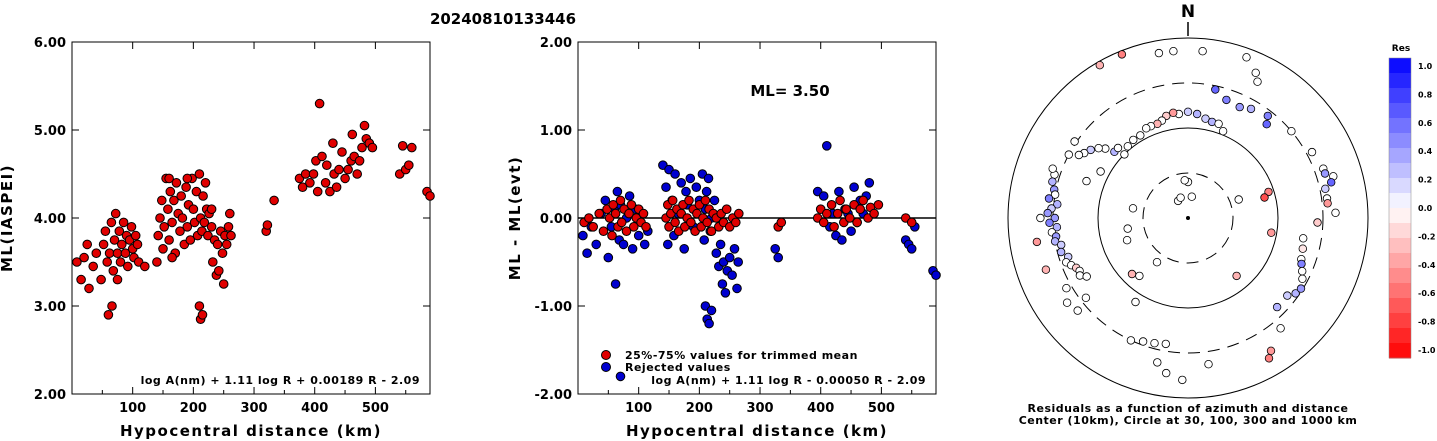 This screenshot has width=1437, height=441. I want to click on legend-label-trimmed: 25%-75% values for trimmed mean, so click(741, 355).